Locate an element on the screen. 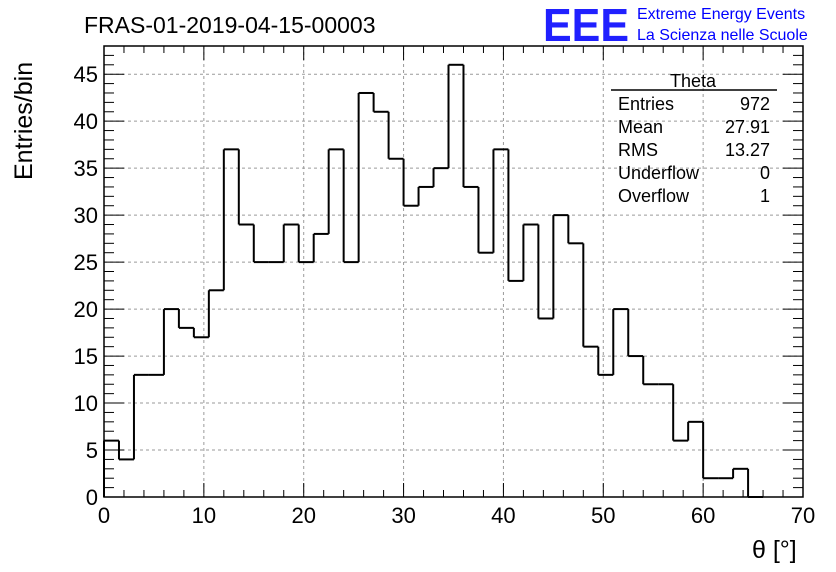 The height and width of the screenshot is (572, 836). x-tick-label: 0 is located at coordinates (104, 515).